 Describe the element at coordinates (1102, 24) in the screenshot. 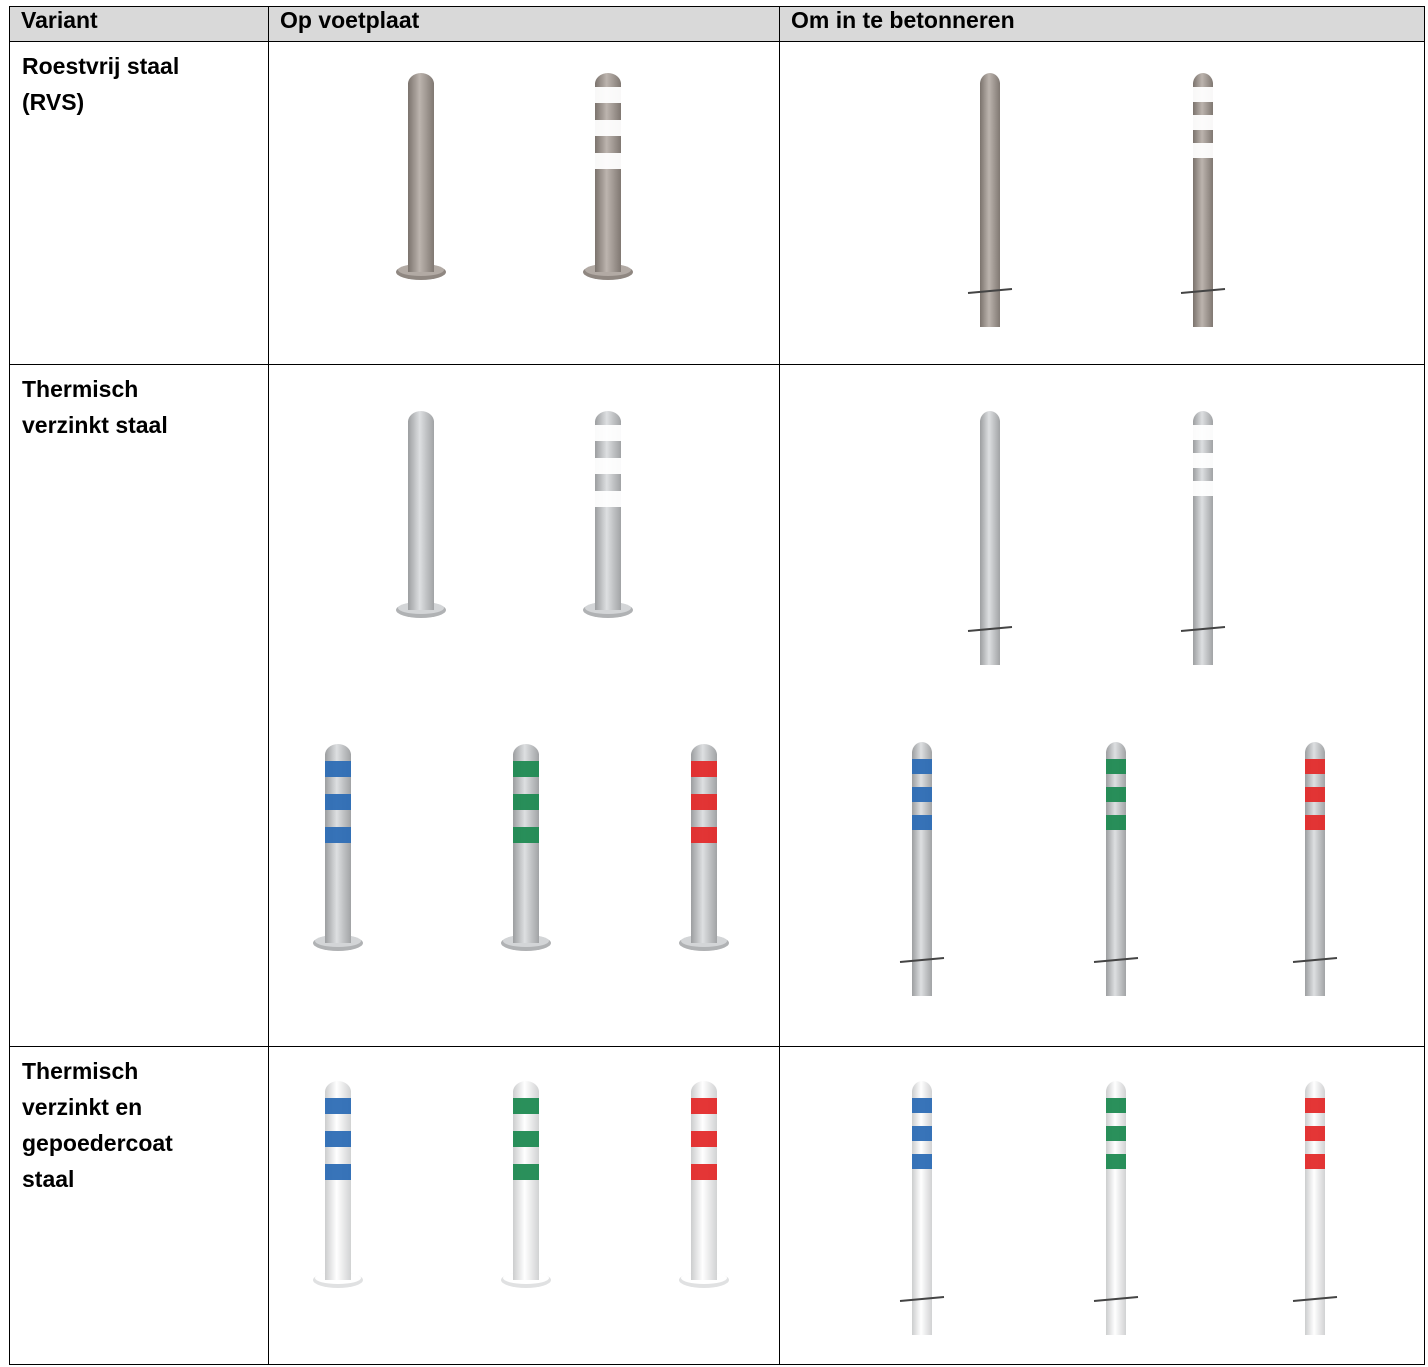

I see `header-om-in-te-betonneren: Om in te betonneren` at that location.